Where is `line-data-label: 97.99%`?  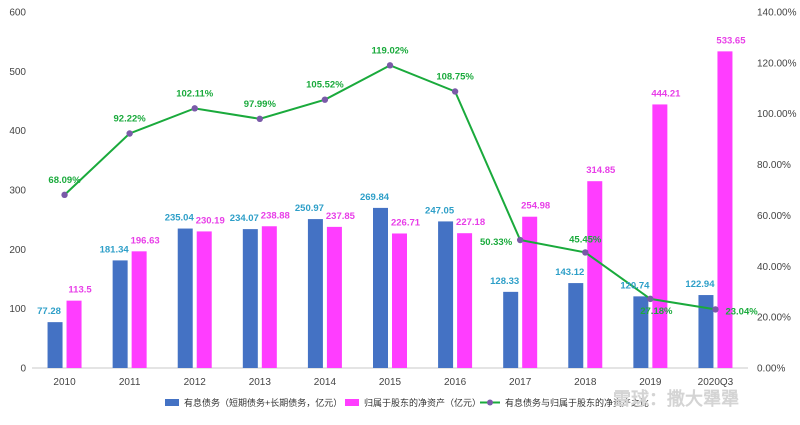
line-data-label: 97.99% is located at coordinates (260, 104).